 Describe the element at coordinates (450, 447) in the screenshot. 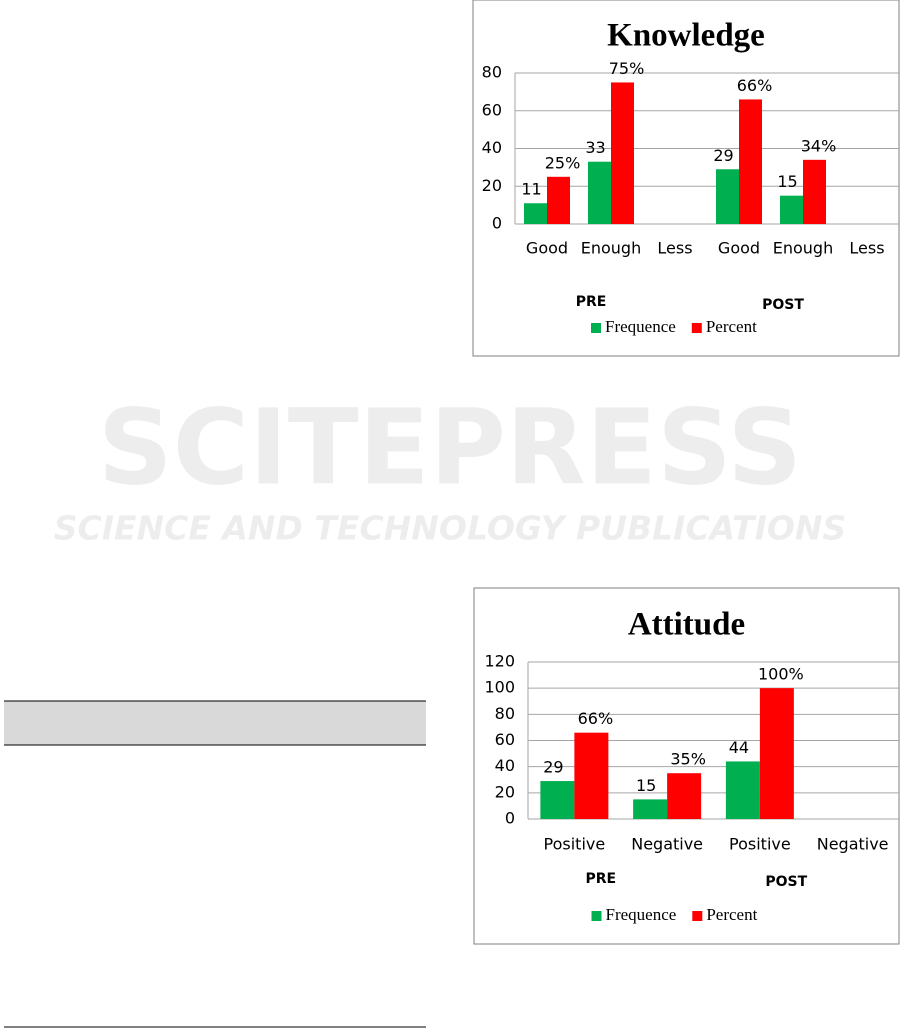

I see `watermark-title: SCITEPRESS` at that location.